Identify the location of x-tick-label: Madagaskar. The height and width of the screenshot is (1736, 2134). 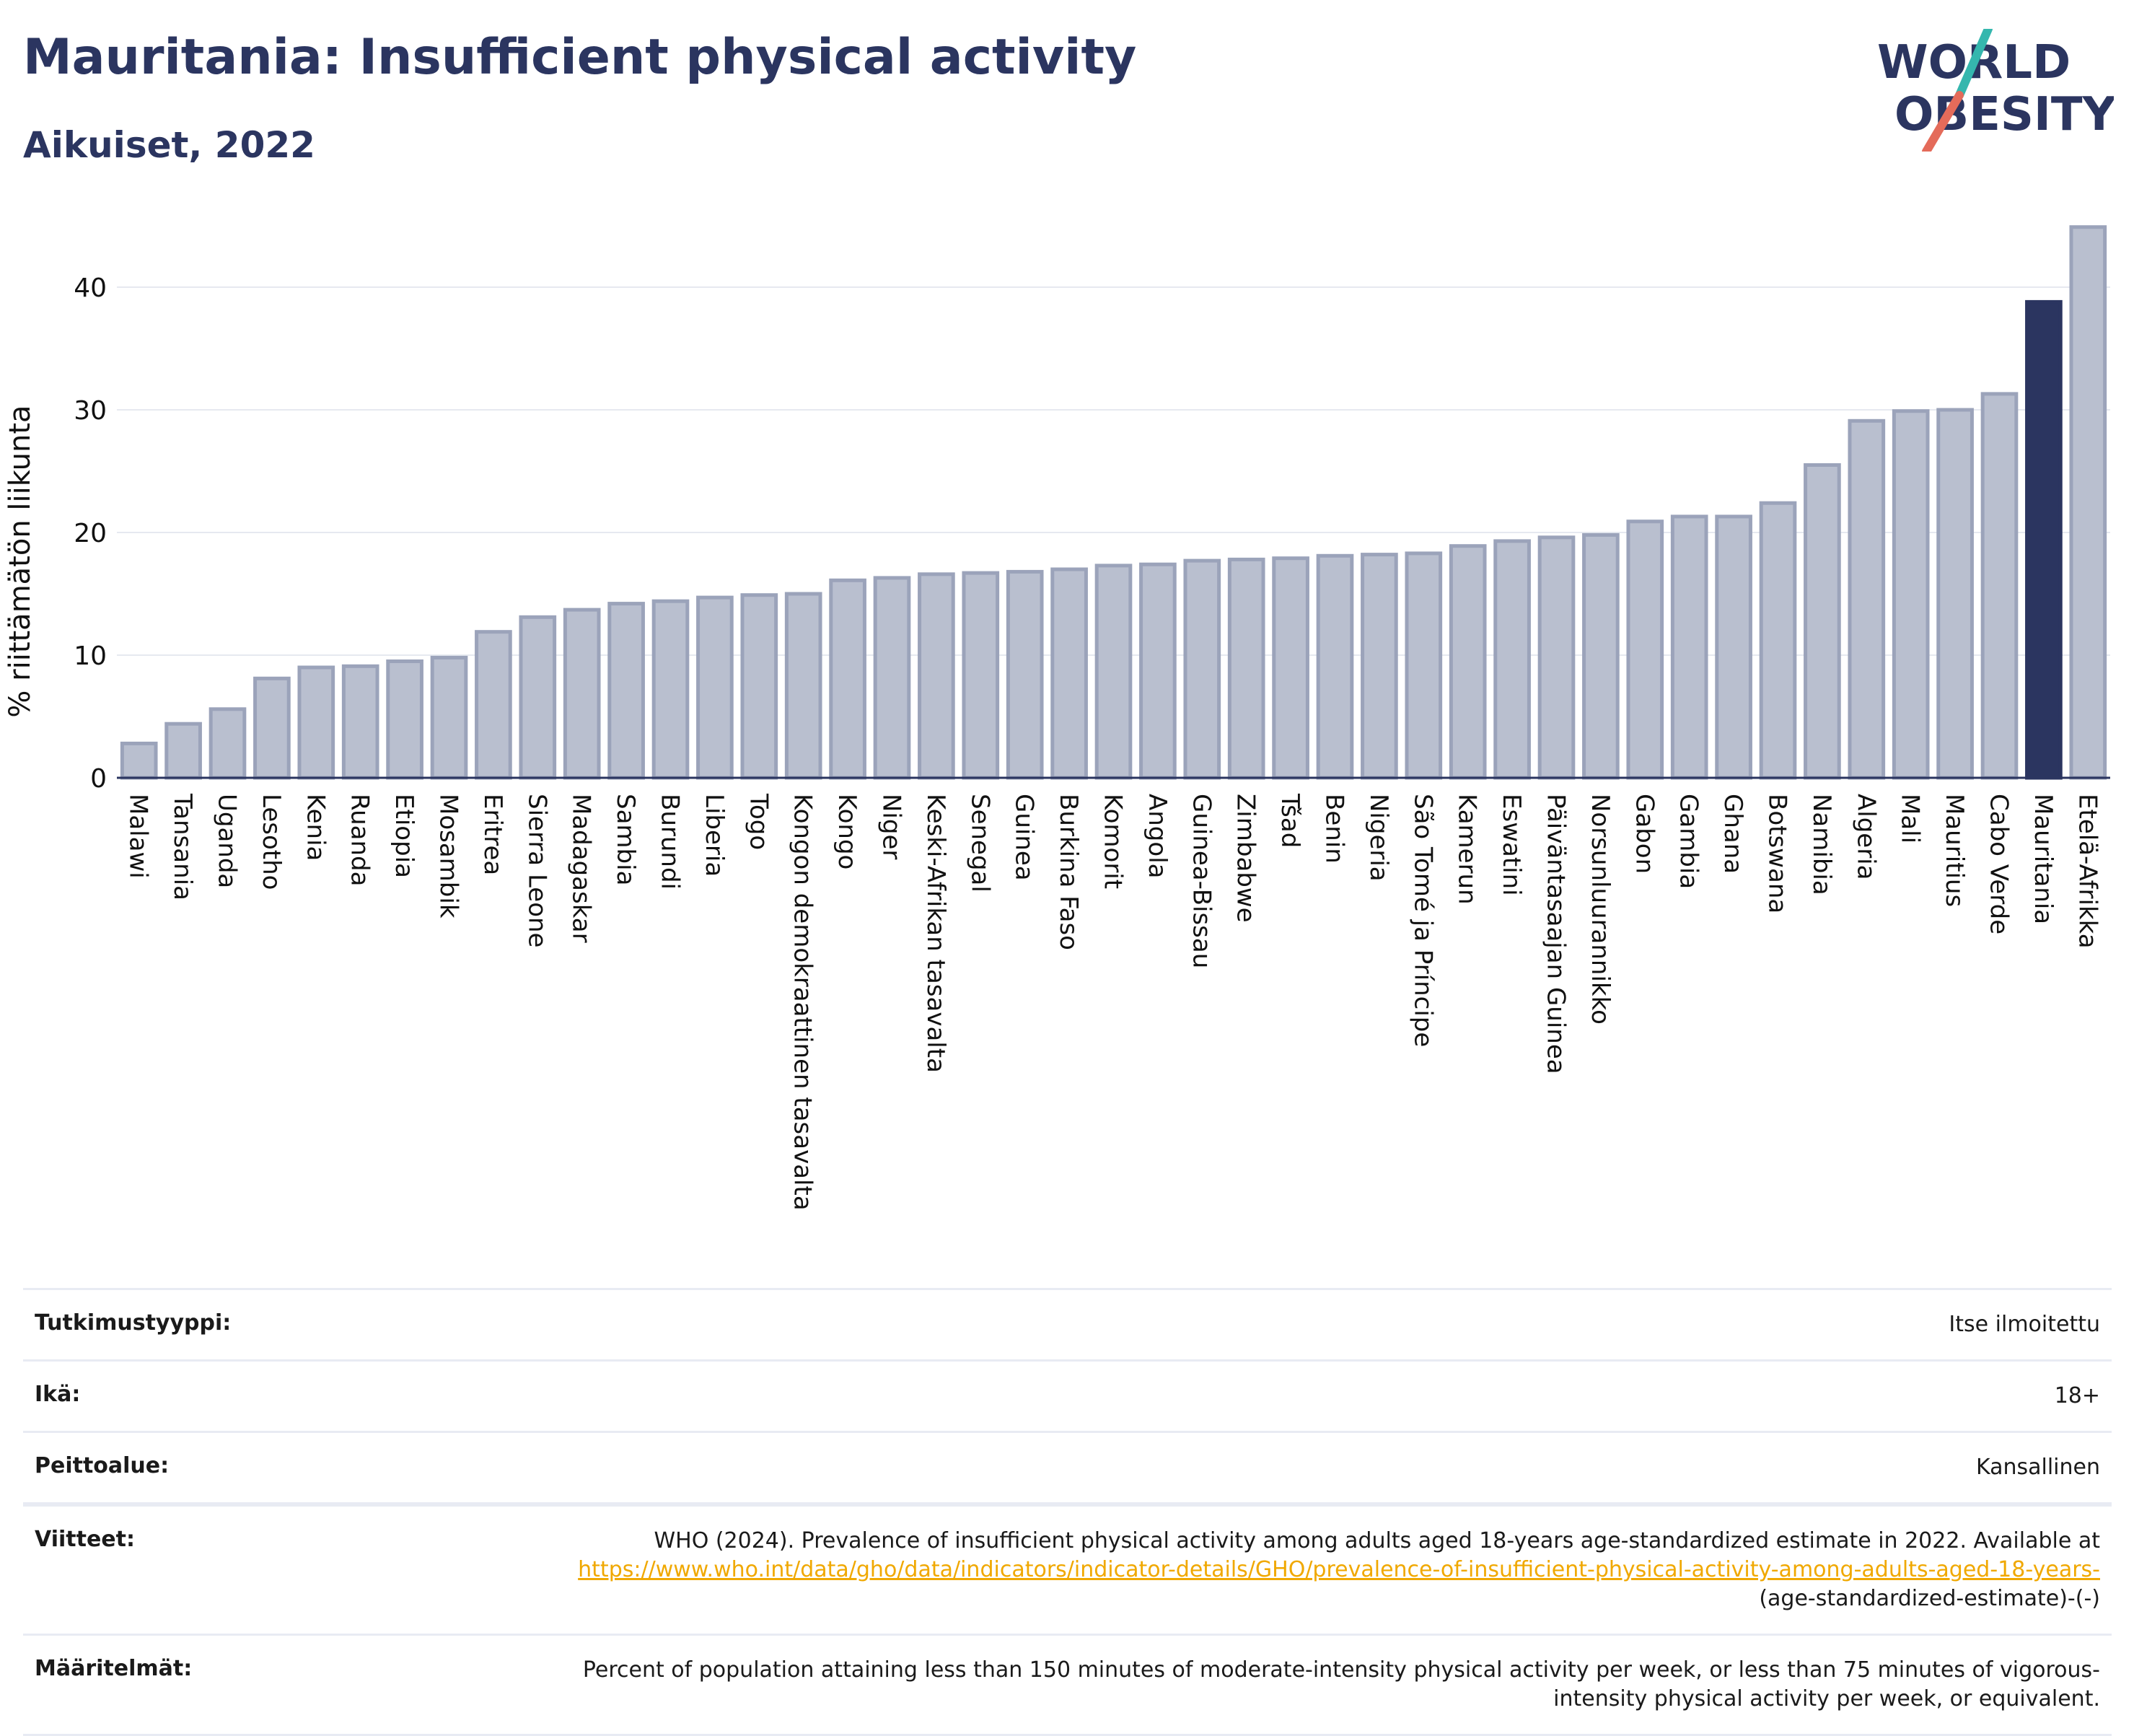
(581, 868).